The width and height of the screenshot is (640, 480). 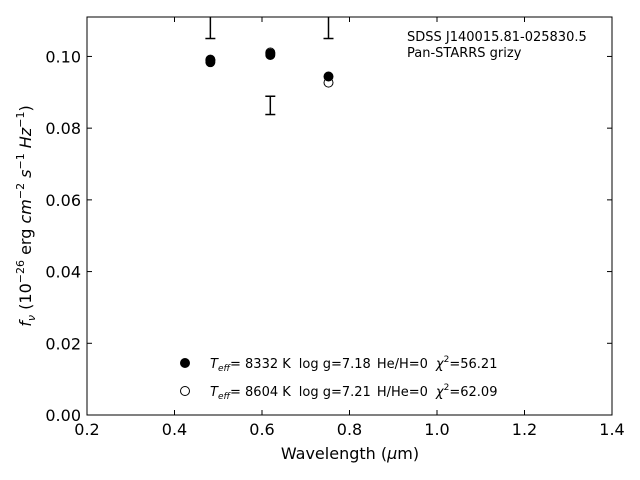 What do you see at coordinates (349, 429) in the screenshot?
I see `x-tick-label: 0.8` at bounding box center [349, 429].